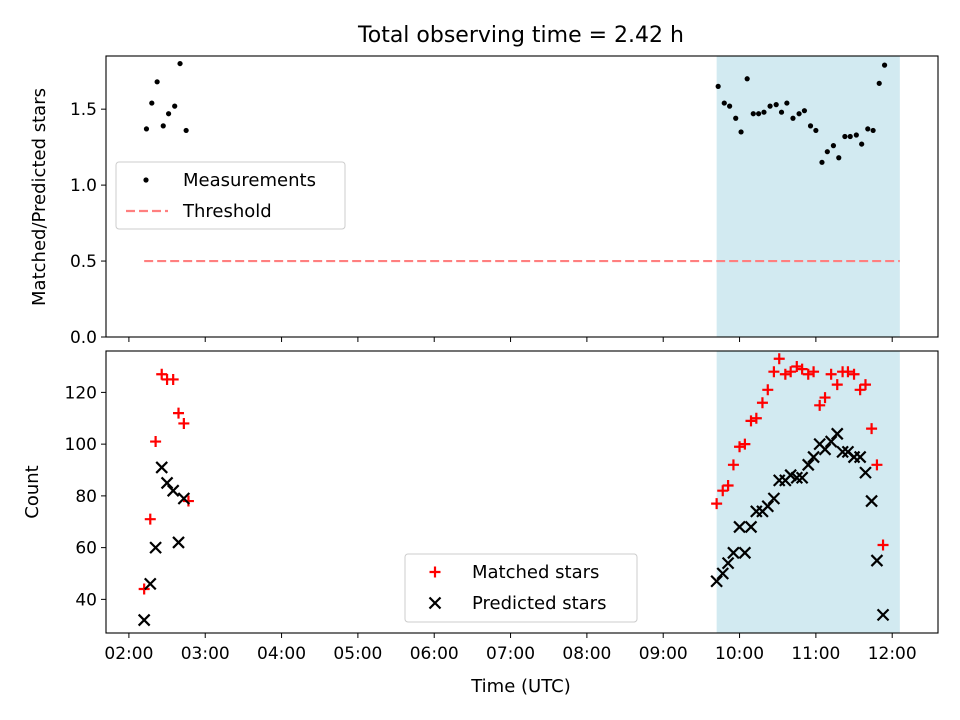 The image size is (960, 720). Describe the element at coordinates (357, 654) in the screenshot. I see `x-tick-label: 05:00` at that location.